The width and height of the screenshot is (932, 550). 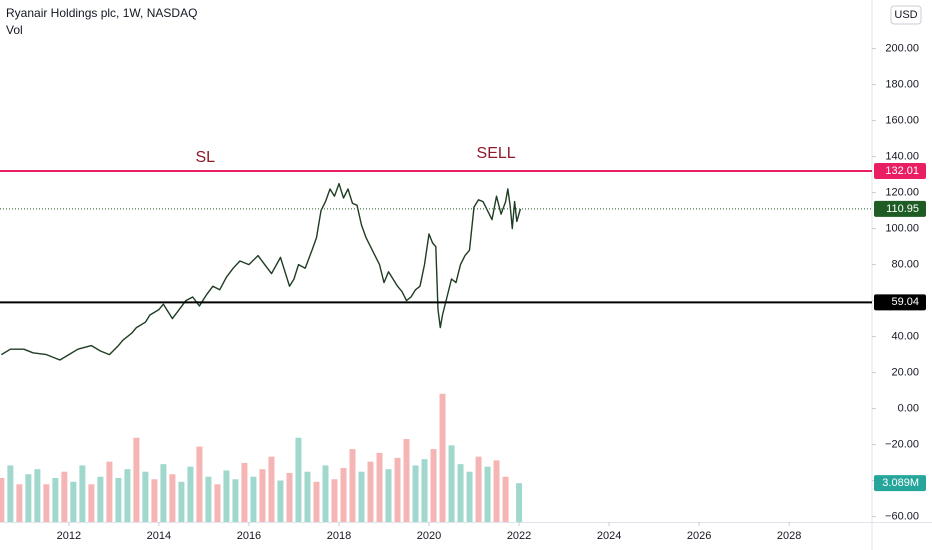 What do you see at coordinates (249, 536) in the screenshot?
I see `x-tick-label: 2016` at bounding box center [249, 536].